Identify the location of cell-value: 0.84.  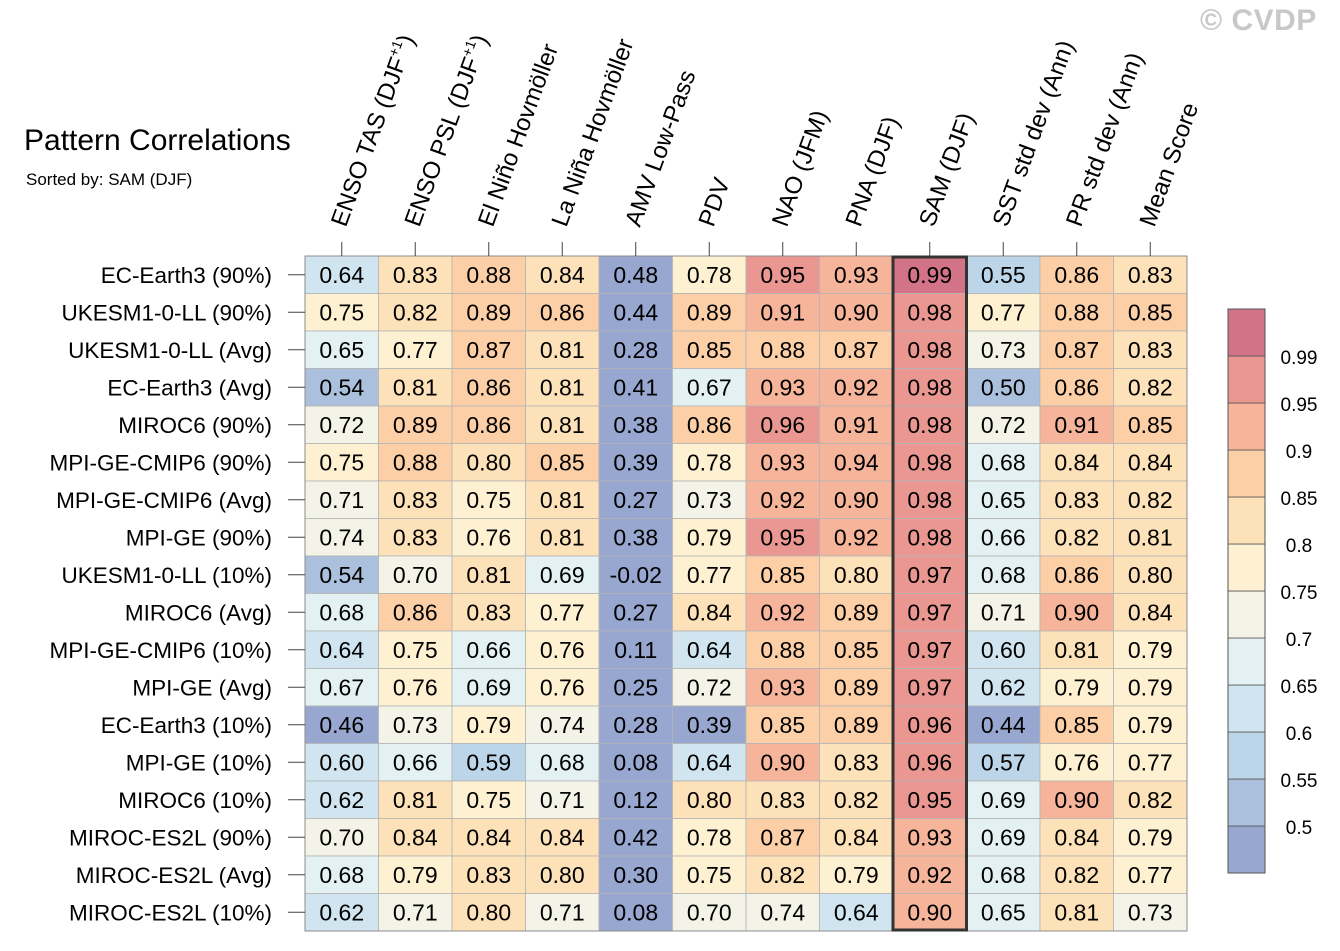
(415, 837).